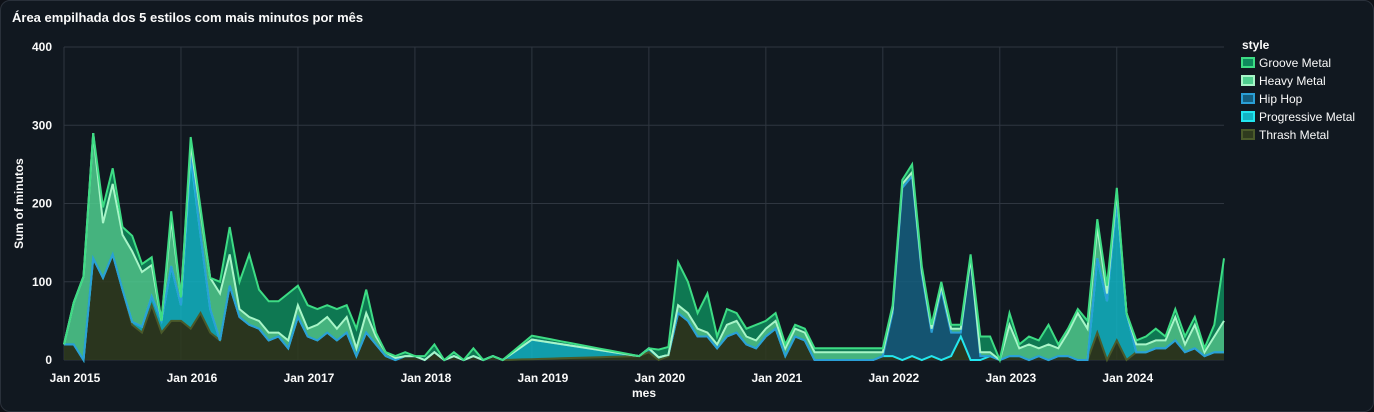 This screenshot has height=412, width=1374. I want to click on y-axis-ticks: 0 100 200 300 400, so click(42, 203).